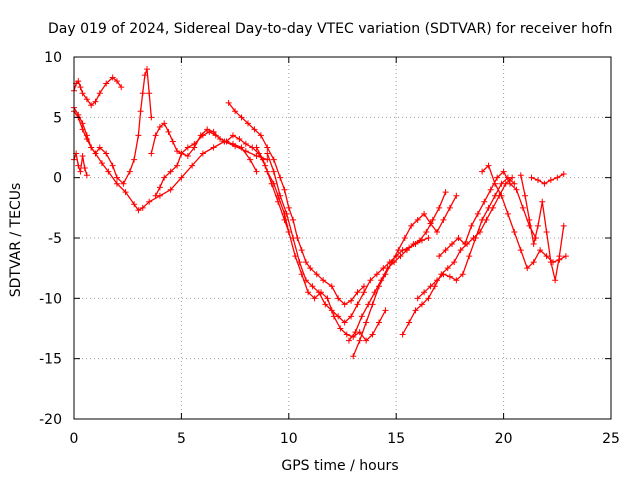 This screenshot has height=480, width=640. I want to click on y-tick-label: 10, so click(53, 58).